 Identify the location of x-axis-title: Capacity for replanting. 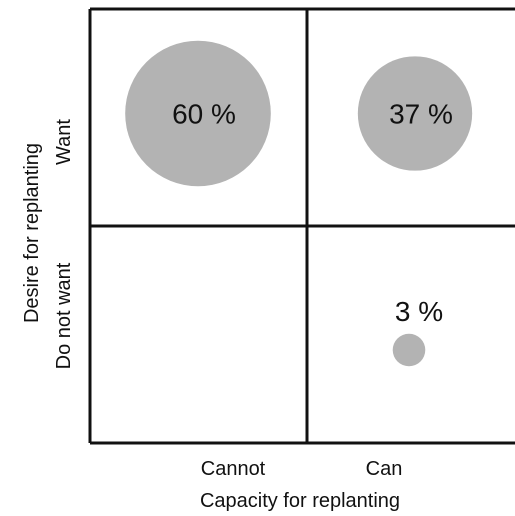
(300, 501).